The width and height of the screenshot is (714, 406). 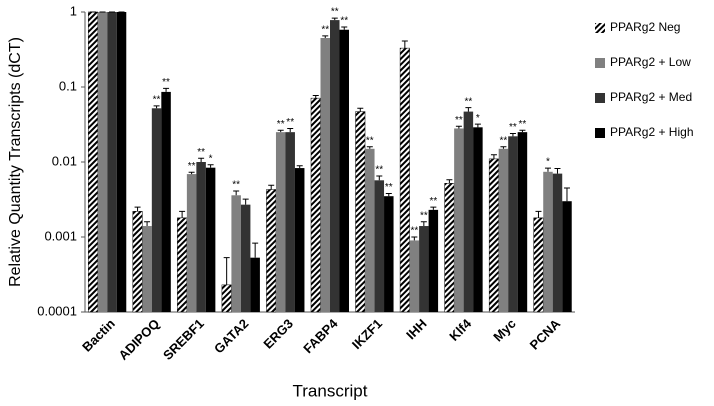 I want to click on x-tick-label: IHH, so click(x=416, y=329).